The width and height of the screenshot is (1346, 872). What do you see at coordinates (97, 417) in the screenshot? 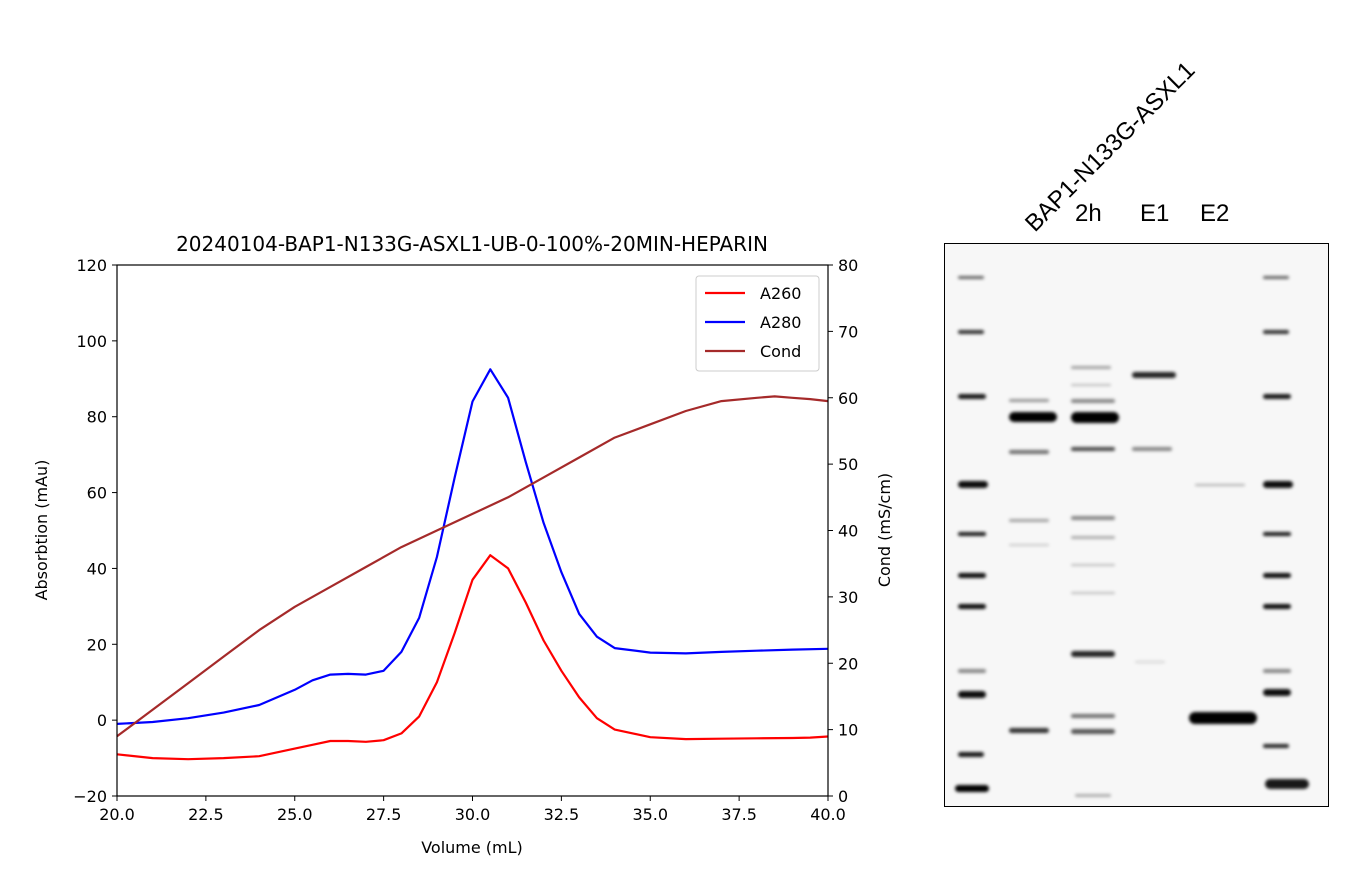
I see `y-tick-label: 80` at bounding box center [97, 417].